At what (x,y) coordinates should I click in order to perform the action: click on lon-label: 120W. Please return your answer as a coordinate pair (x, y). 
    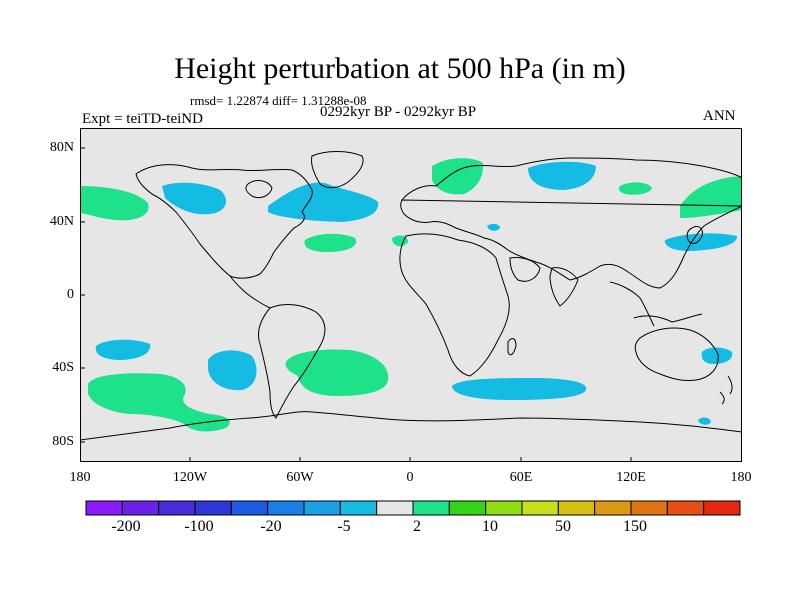
    Looking at the image, I should click on (190, 477).